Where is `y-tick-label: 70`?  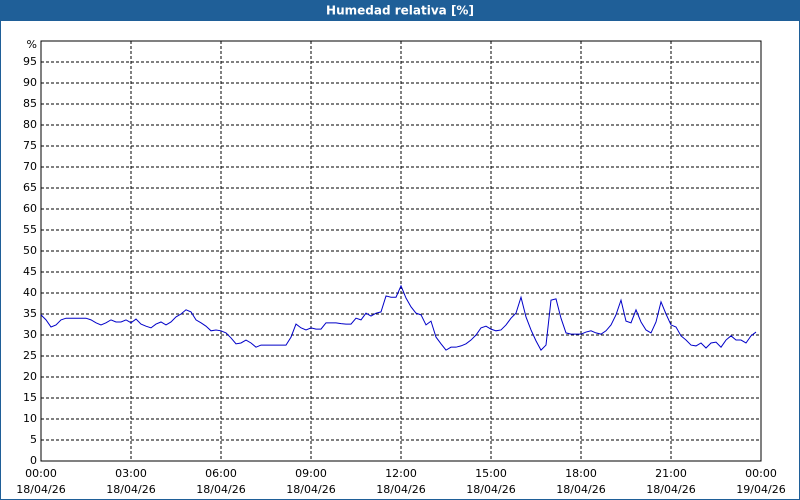
y-tick-label: 70 is located at coordinates (30, 166).